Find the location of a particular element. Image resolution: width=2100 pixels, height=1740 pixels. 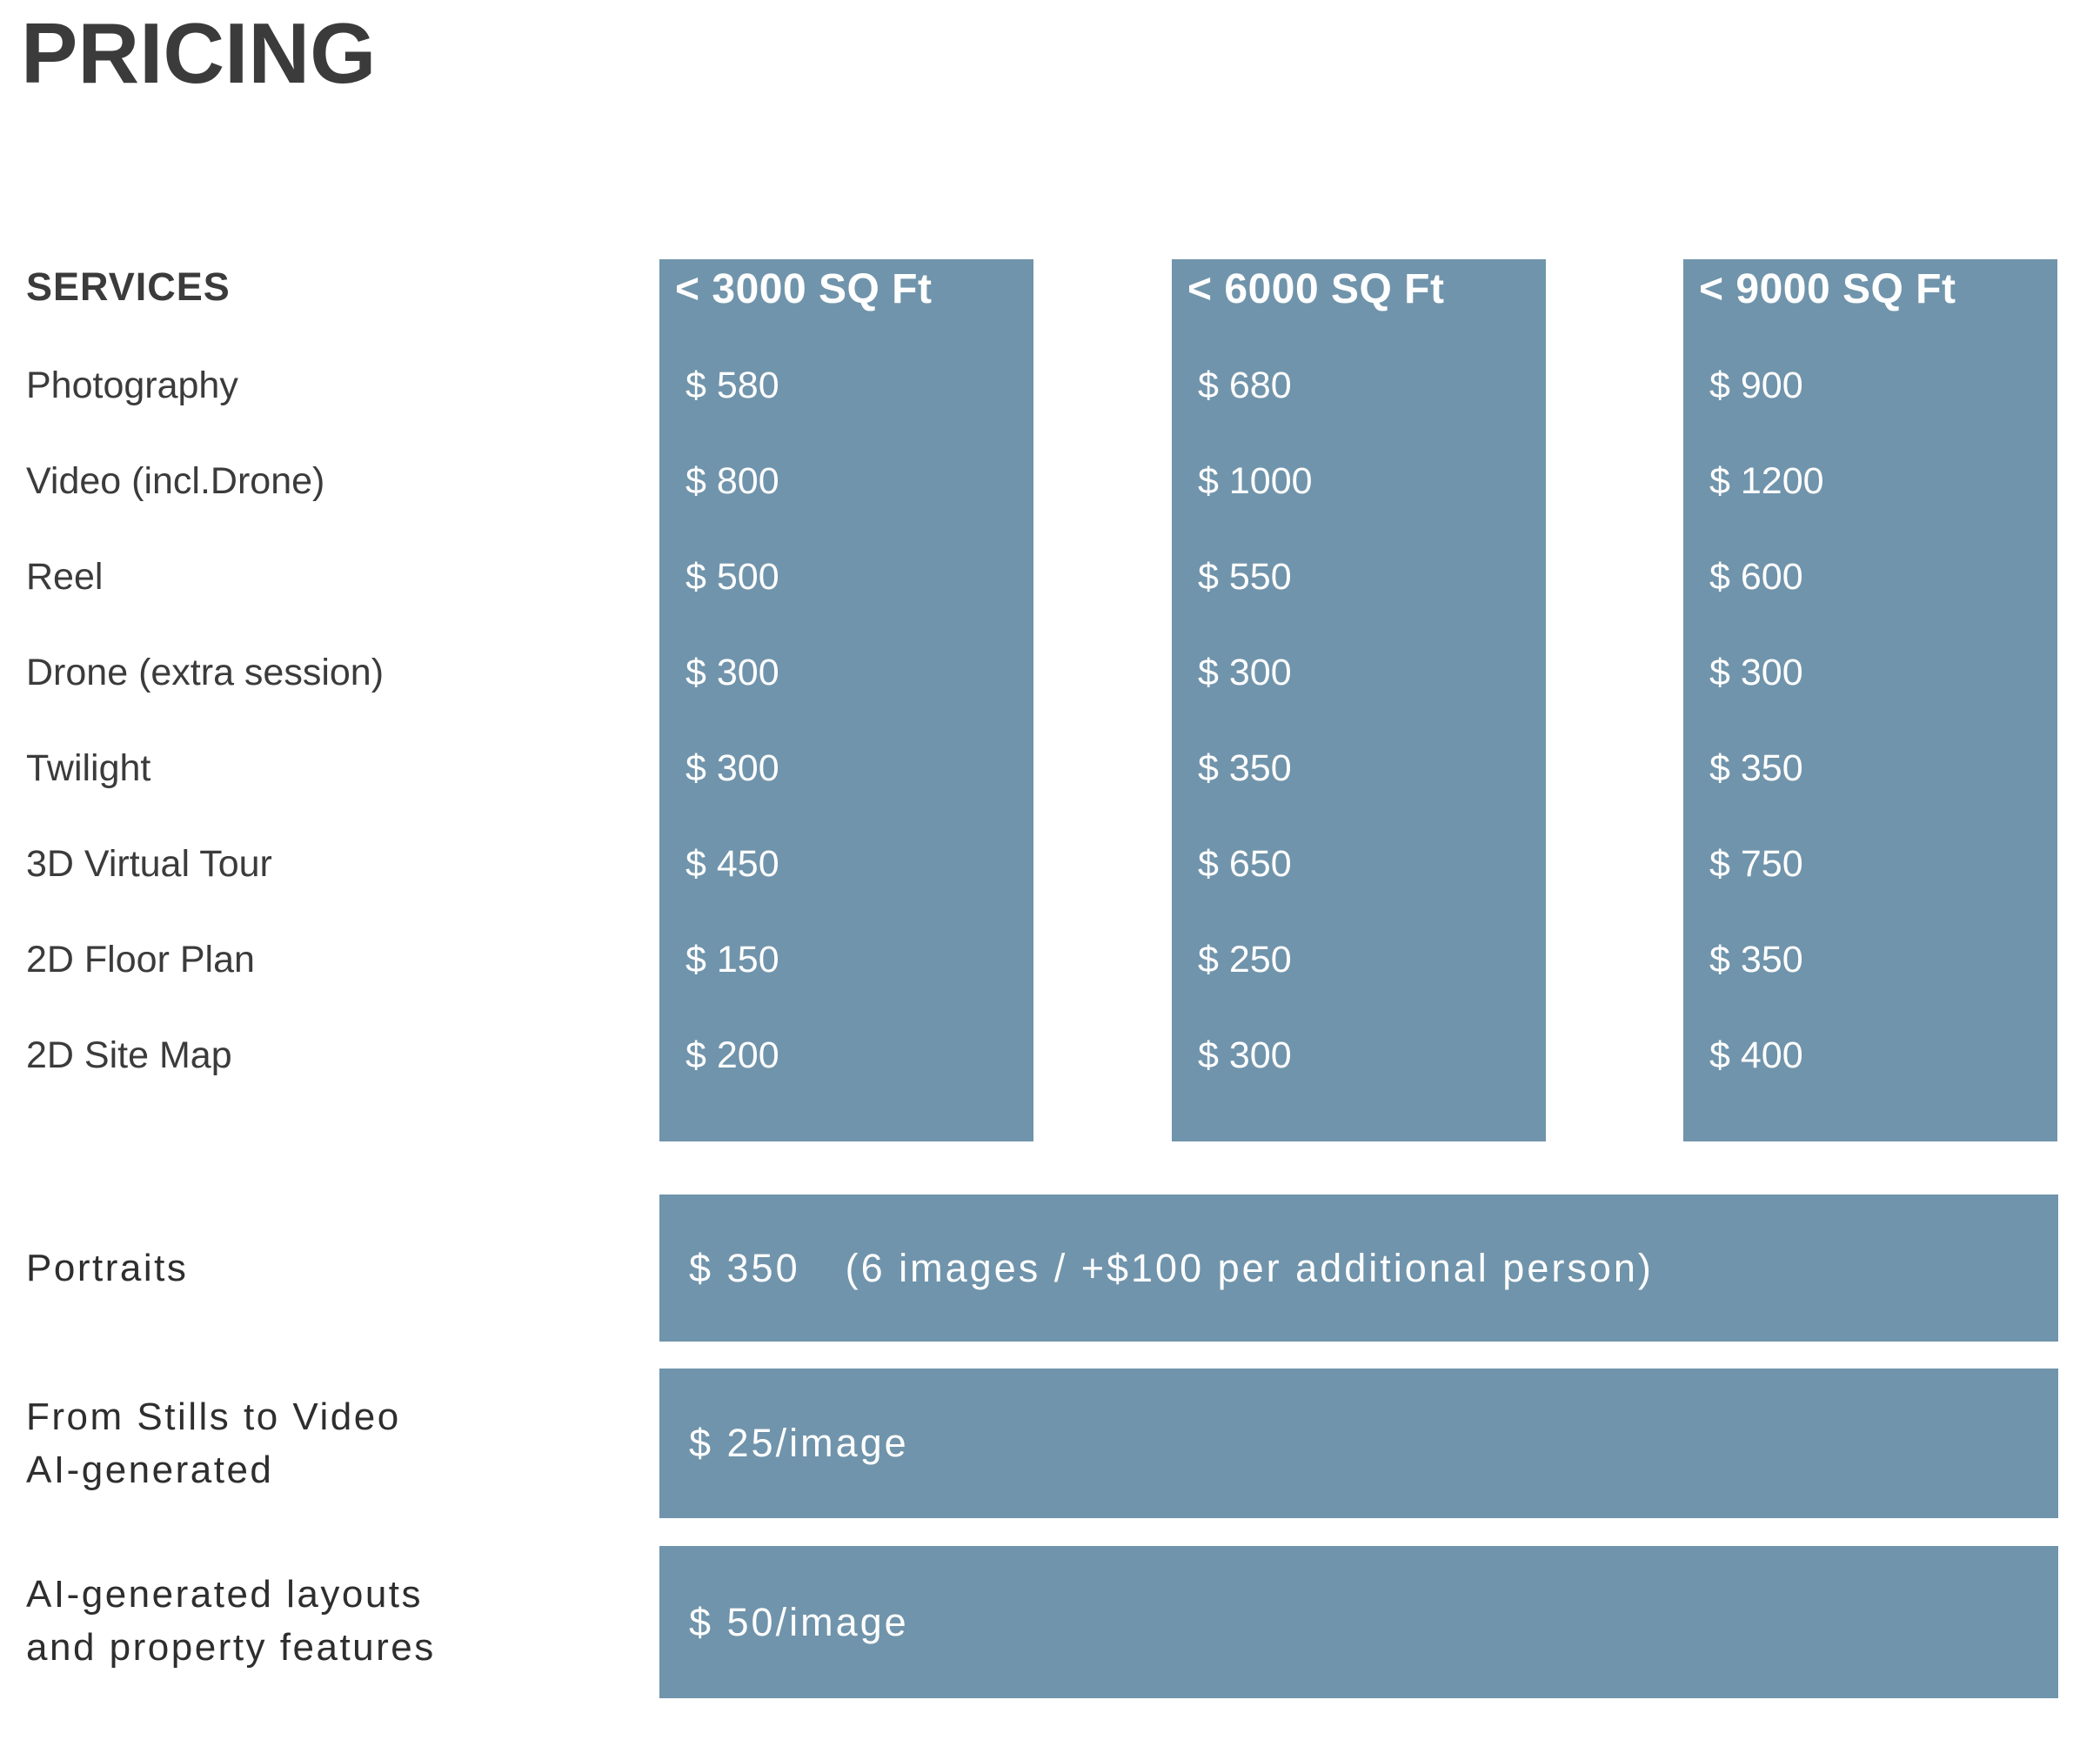

price-value: $ 800 is located at coordinates (732, 481).